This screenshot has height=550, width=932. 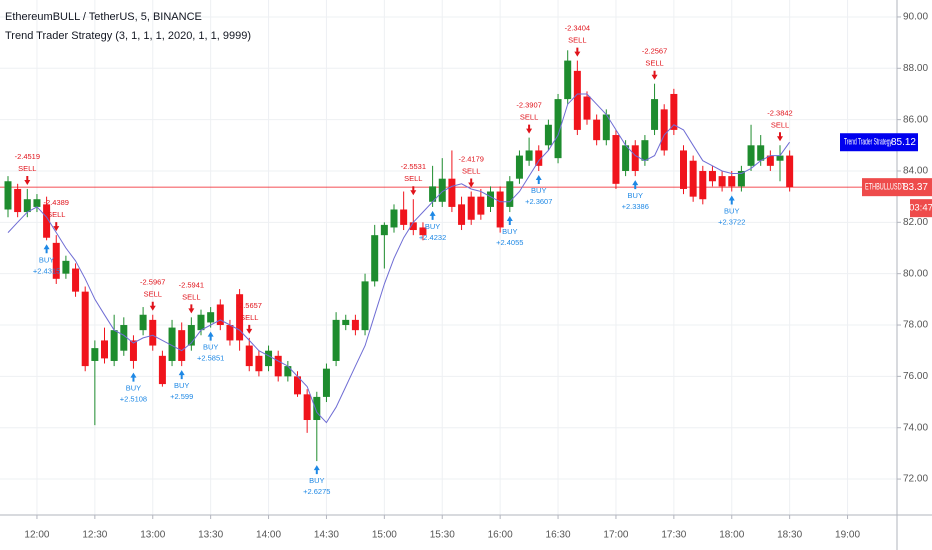 I want to click on indicator-name: Trend Trader Strategy, so click(x=868, y=142).